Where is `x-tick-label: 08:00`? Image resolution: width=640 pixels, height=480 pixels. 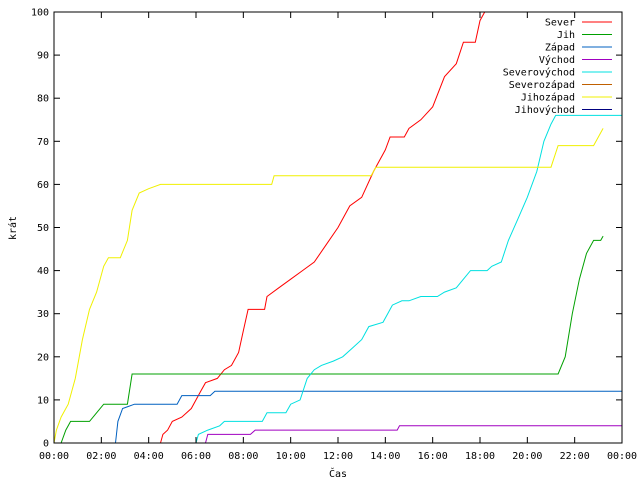 x-tick-label: 08:00 is located at coordinates (243, 456).